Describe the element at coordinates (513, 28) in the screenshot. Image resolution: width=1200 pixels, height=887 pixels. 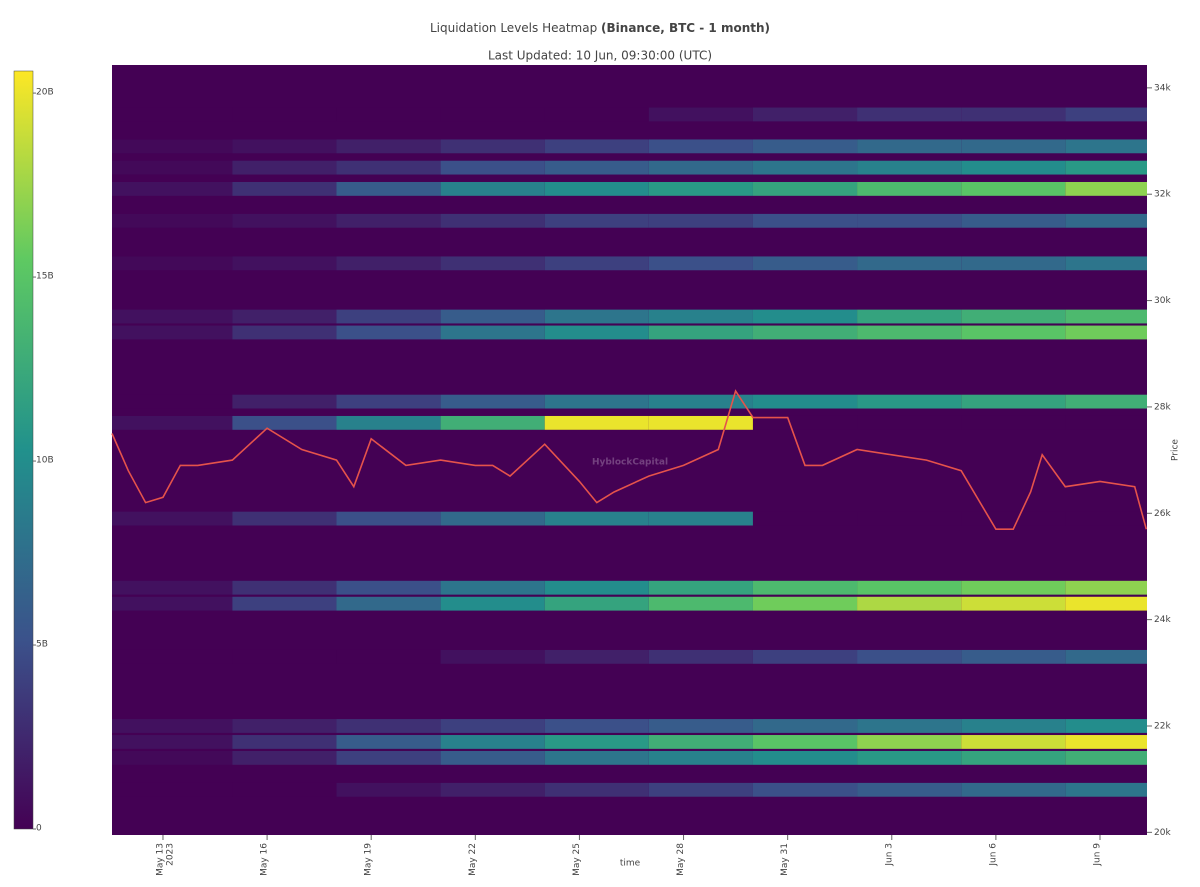
I see `title-main: Liquidation Levels Heatmap` at that location.